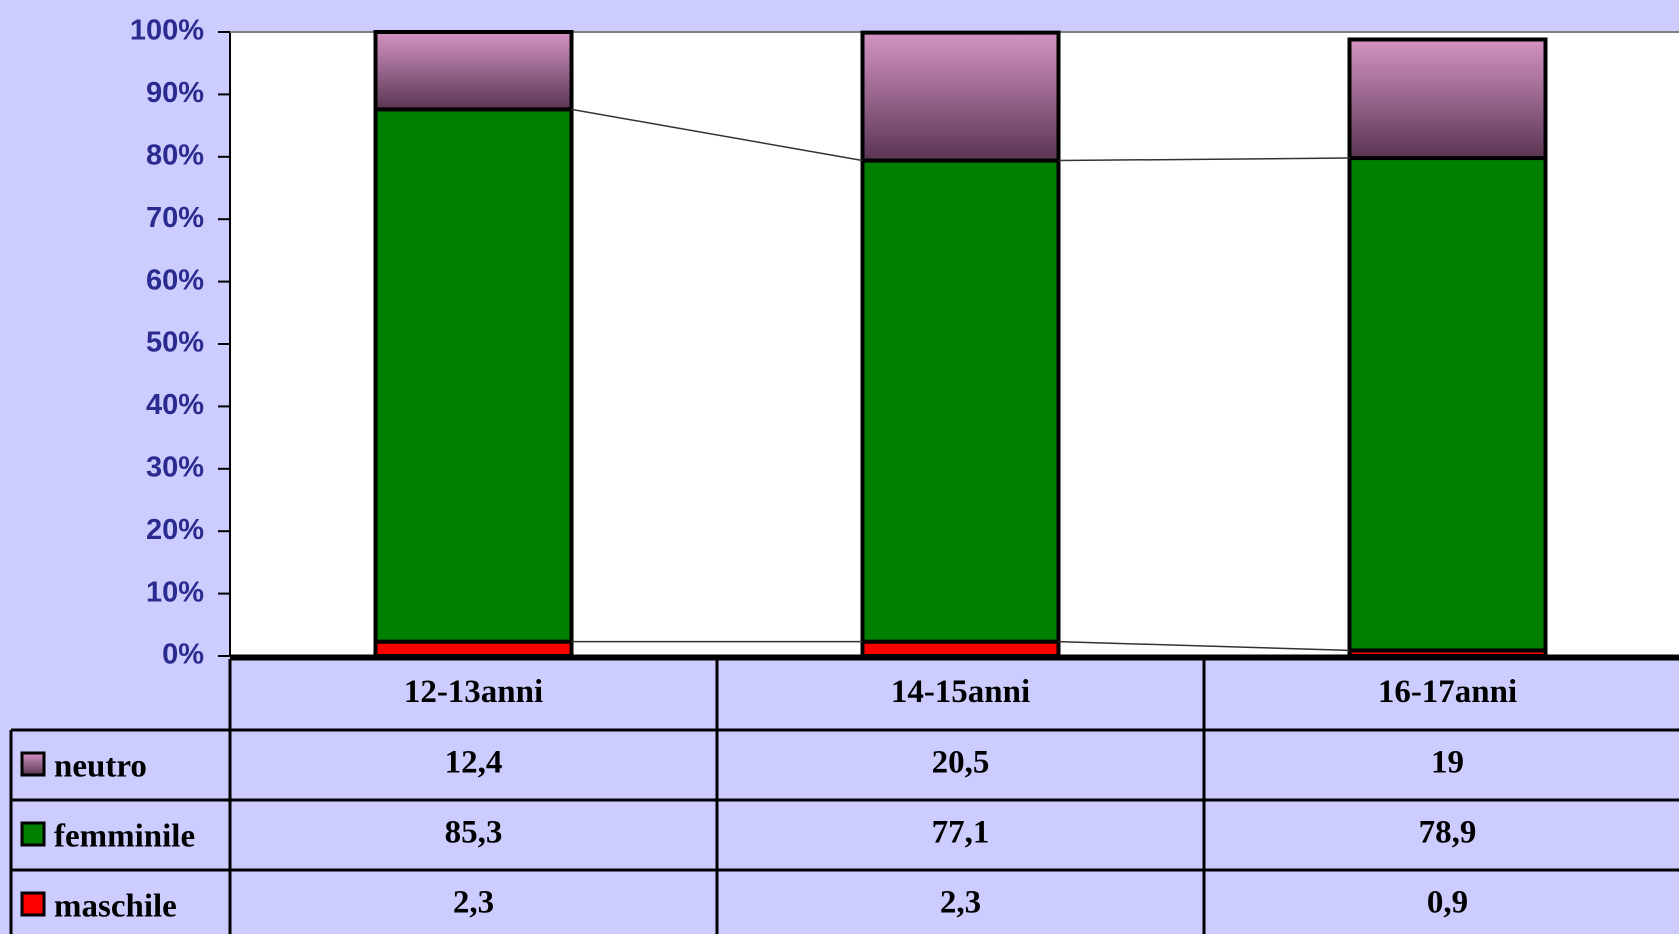 This screenshot has width=1679, height=934. Describe the element at coordinates (115, 907) in the screenshot. I see `legend-label: maschile` at that location.